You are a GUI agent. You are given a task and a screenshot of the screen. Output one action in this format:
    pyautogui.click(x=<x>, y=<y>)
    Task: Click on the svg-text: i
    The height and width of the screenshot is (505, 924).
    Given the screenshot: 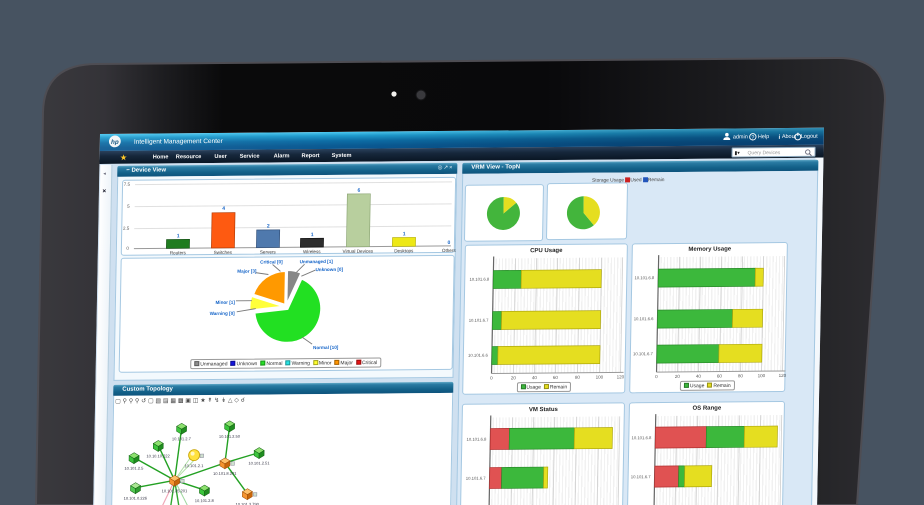 What is the action you would take?
    pyautogui.click(x=779, y=138)
    